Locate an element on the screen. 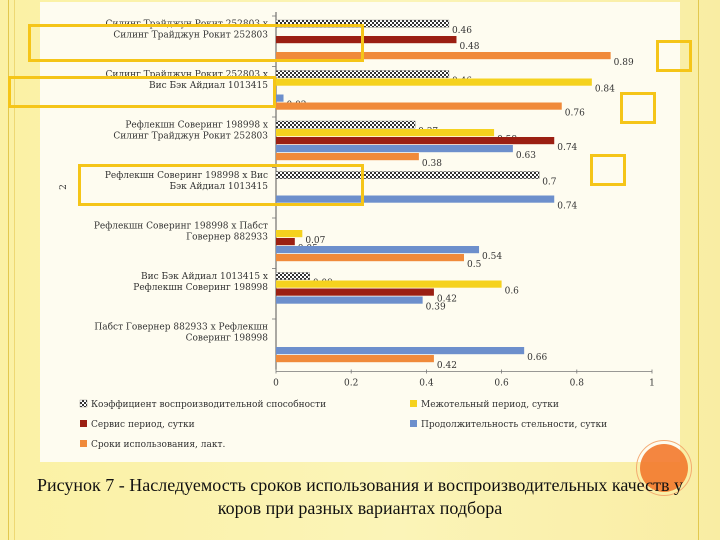 The image size is (720, 540). category-label: Рефлекшн Соверинг 198998 is located at coordinates (200, 288).